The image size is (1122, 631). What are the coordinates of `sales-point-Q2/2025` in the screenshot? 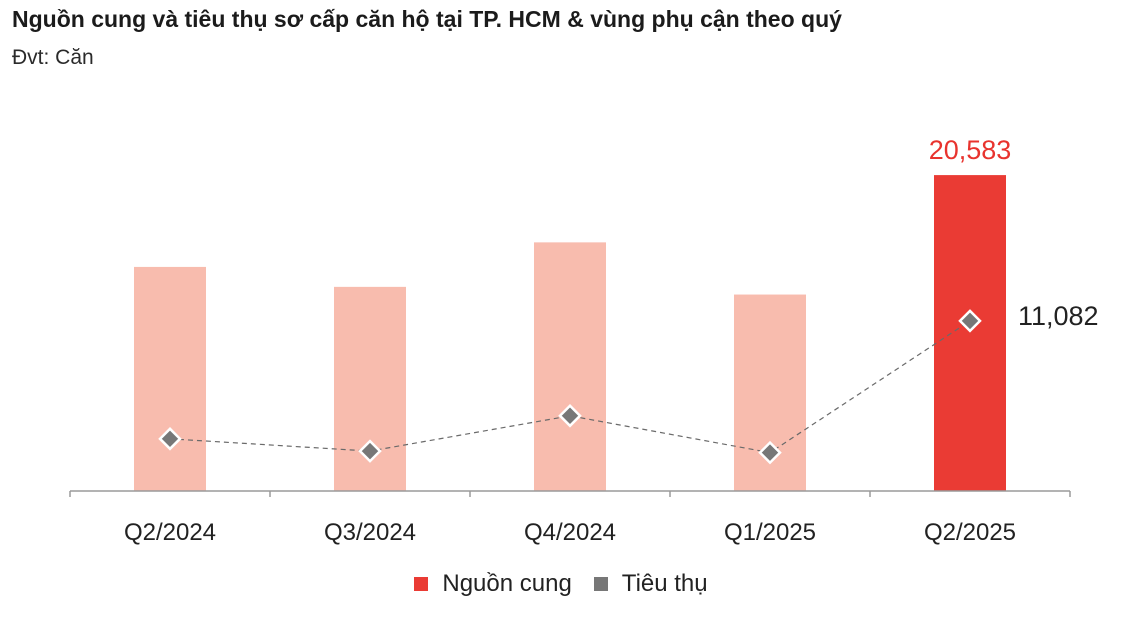 It's located at (970, 321).